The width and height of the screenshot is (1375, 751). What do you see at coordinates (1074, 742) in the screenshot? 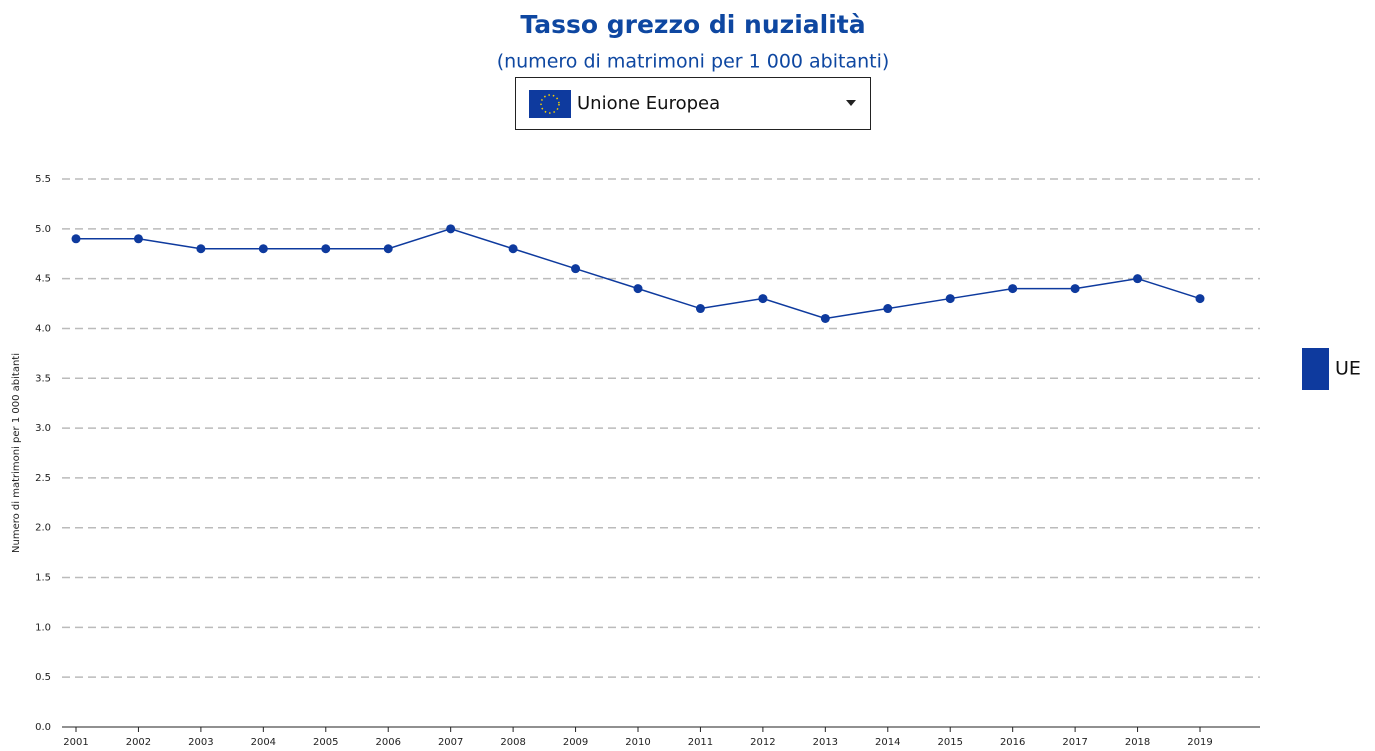
I see `x-tick-label: 2017` at bounding box center [1074, 742].